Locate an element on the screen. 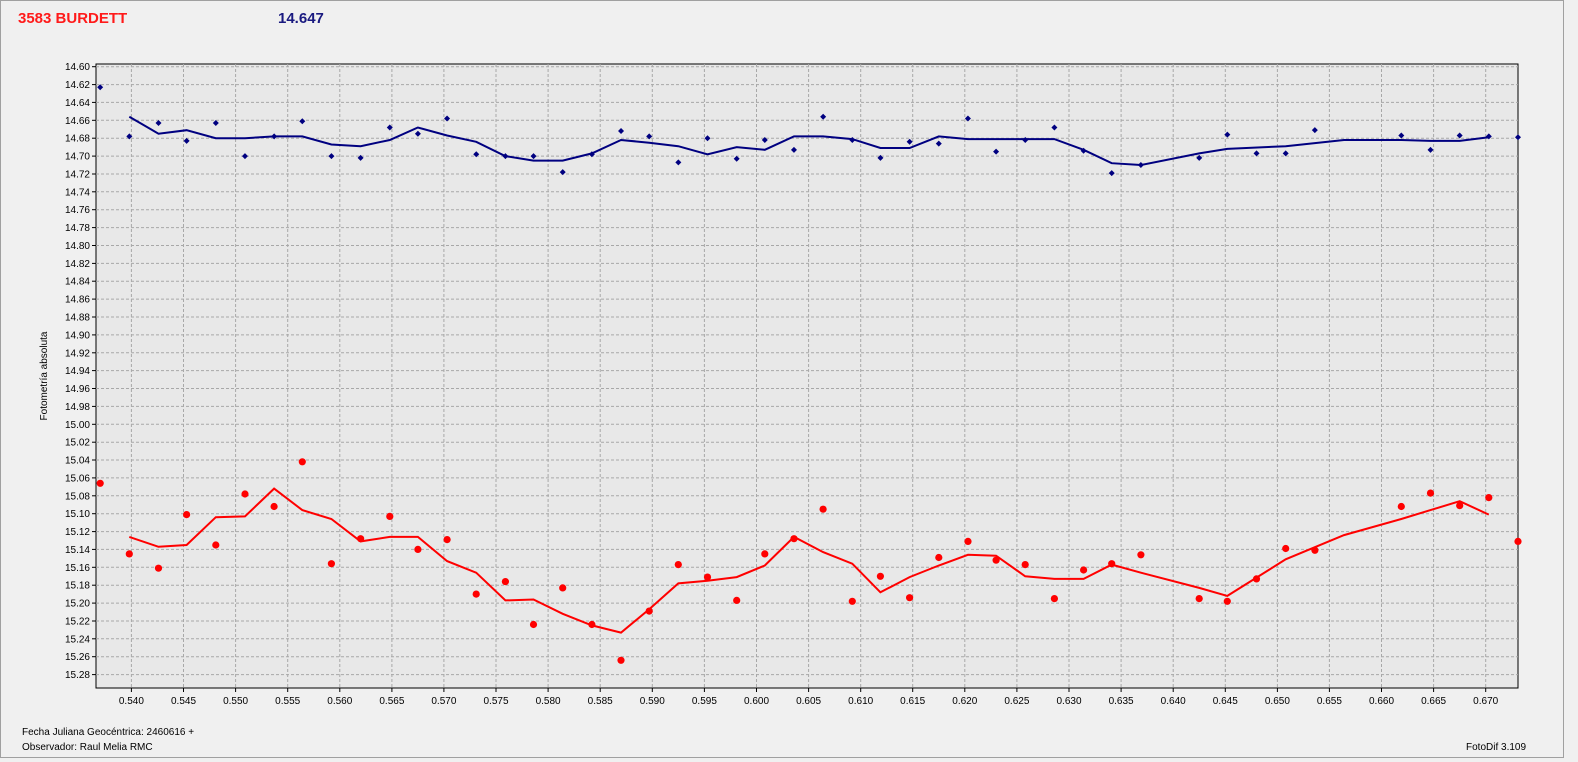 The width and height of the screenshot is (1578, 762). x-tick-label: 0.550 is located at coordinates (235, 701).